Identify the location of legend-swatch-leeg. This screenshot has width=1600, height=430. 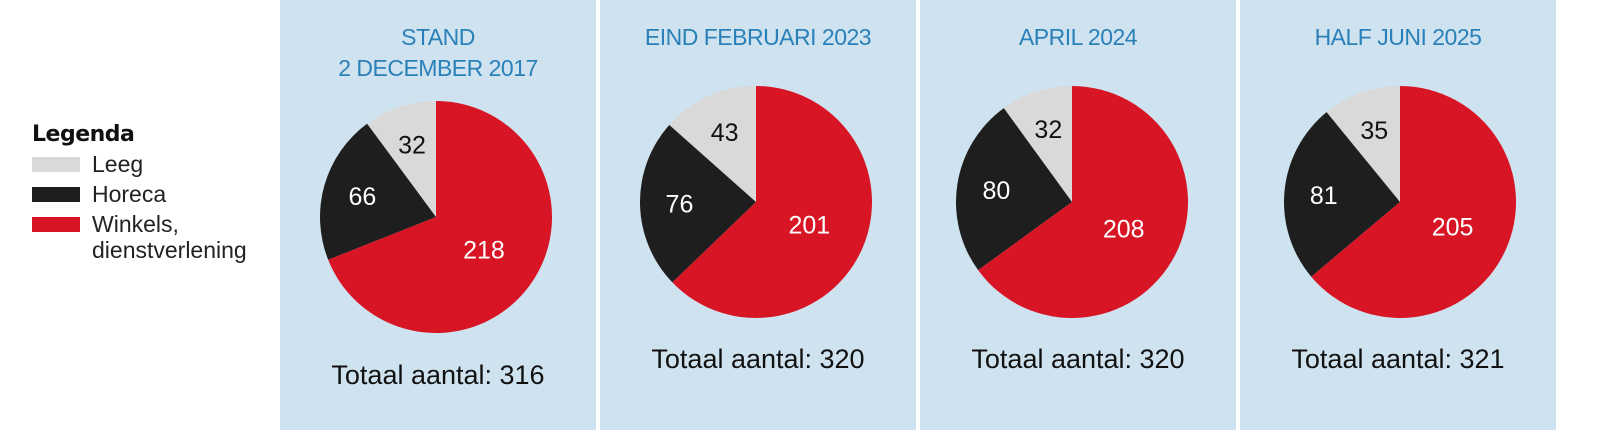
(56, 164).